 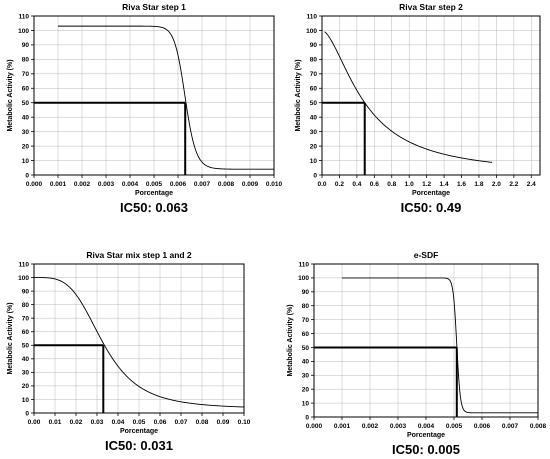 What do you see at coordinates (426, 449) in the screenshot?
I see `ic50-label: IC50: 0.005` at bounding box center [426, 449].